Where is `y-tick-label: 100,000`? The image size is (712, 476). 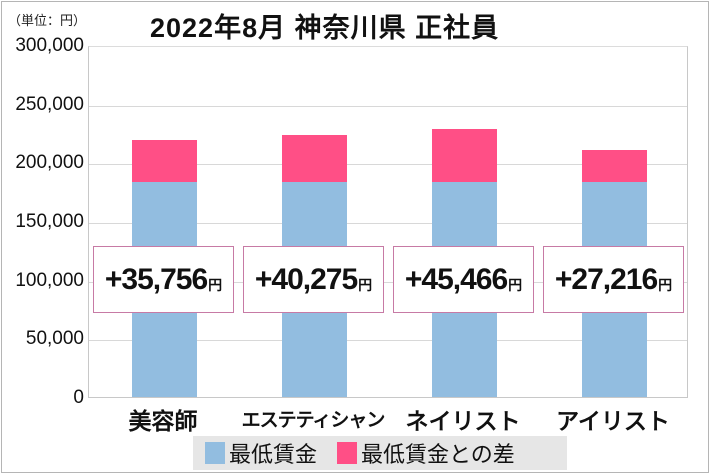 y-tick-label: 100,000 is located at coordinates (49, 280).